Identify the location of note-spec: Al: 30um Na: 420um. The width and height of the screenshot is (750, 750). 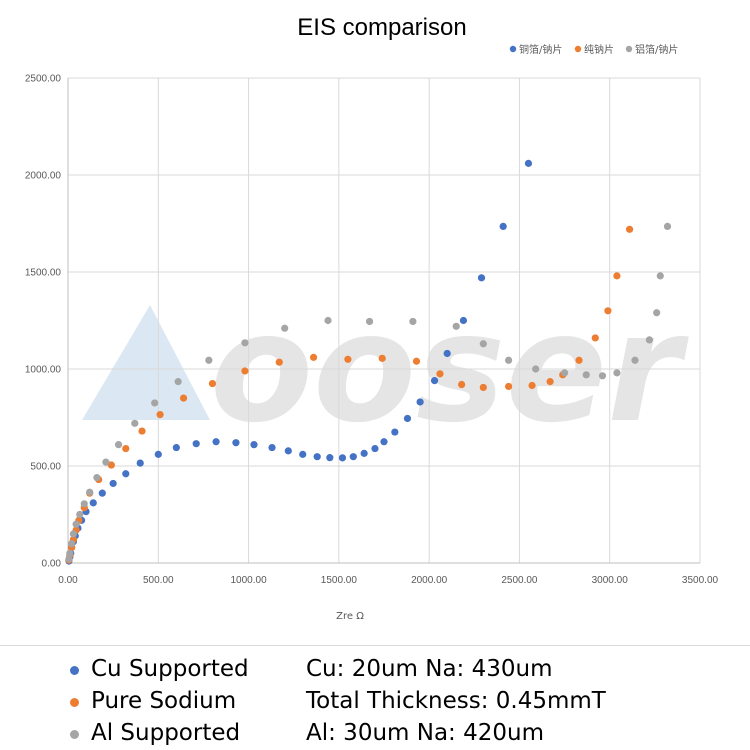
(425, 733).